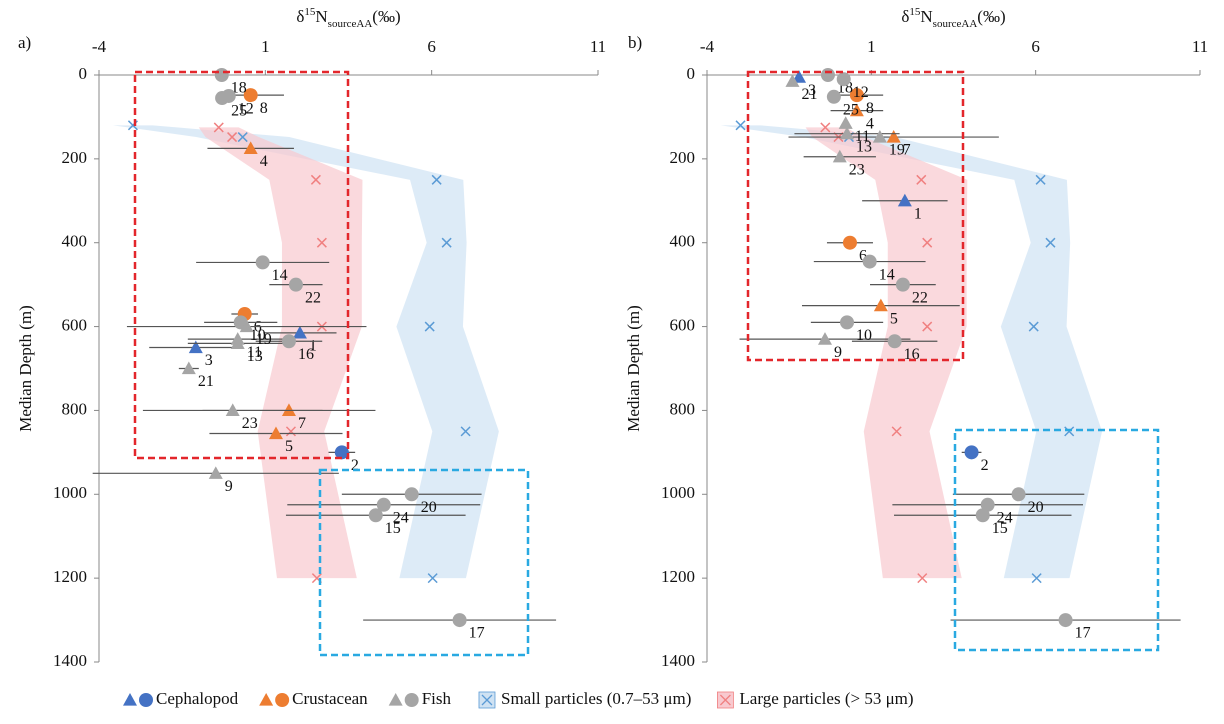 This screenshot has height=724, width=1224. Describe the element at coordinates (280, 275) in the screenshot. I see `point-label: 14` at that location.